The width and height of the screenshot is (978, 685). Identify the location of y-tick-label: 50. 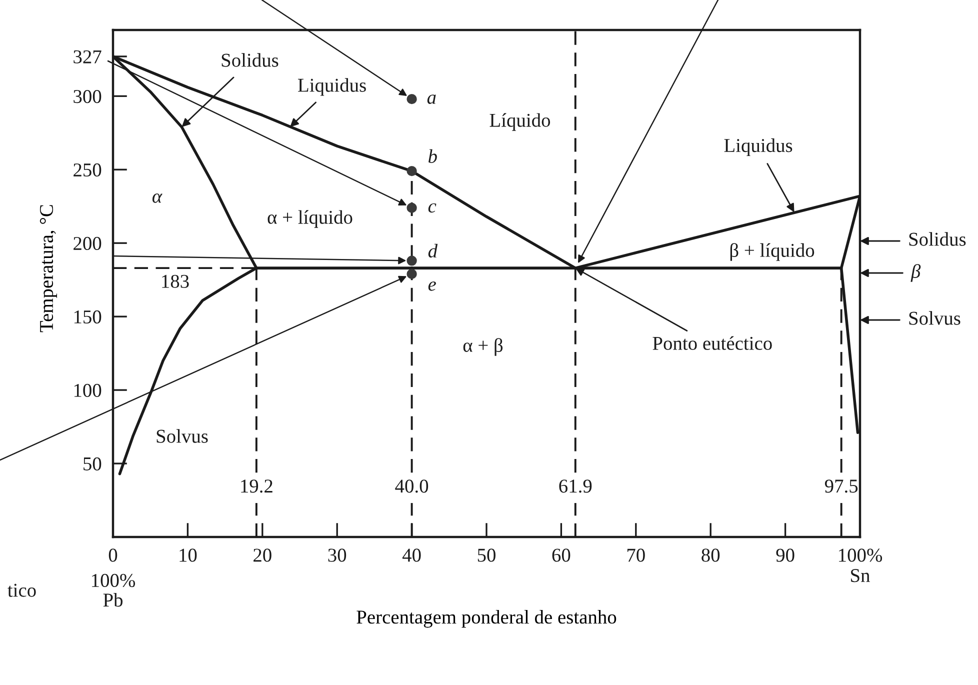
(93, 463).